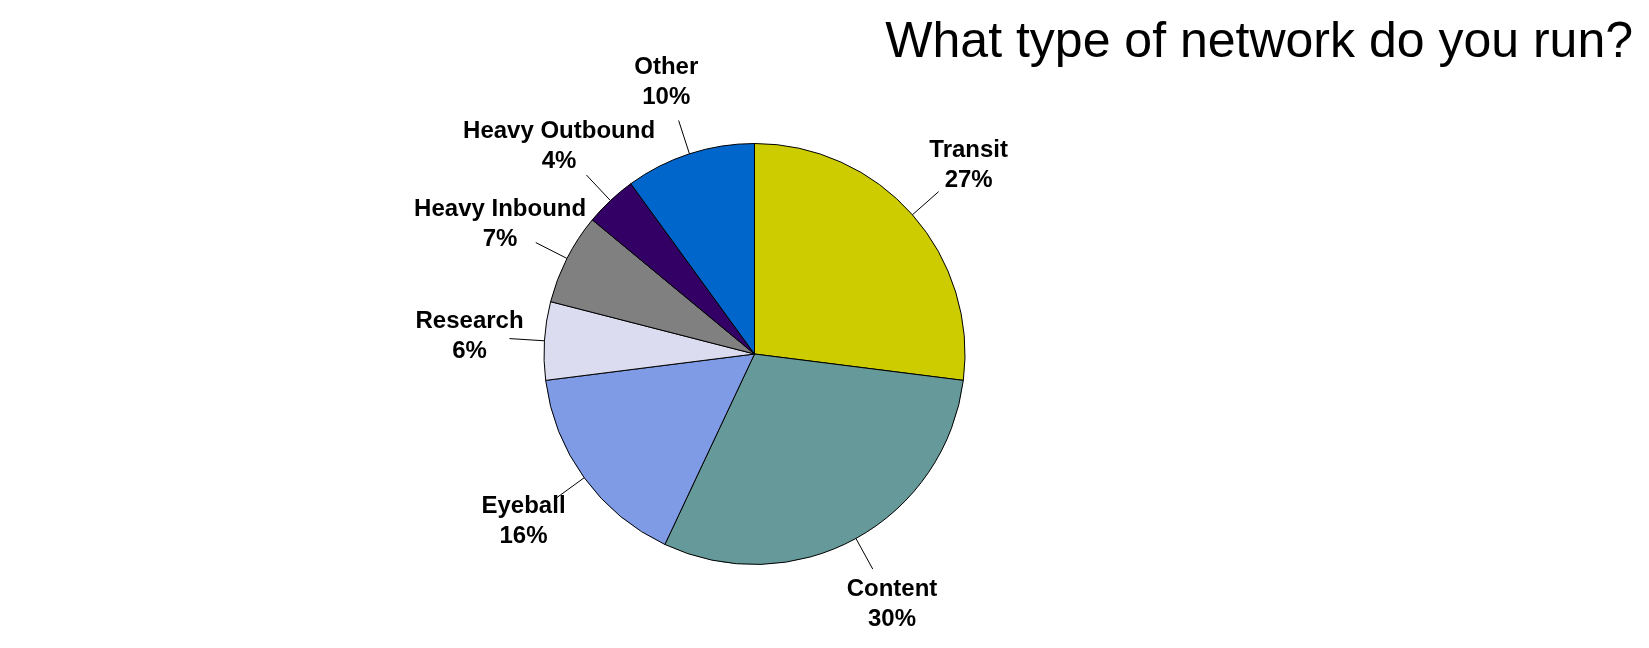 This screenshot has width=1649, height=648. I want to click on slice-label: Research, so click(469, 319).